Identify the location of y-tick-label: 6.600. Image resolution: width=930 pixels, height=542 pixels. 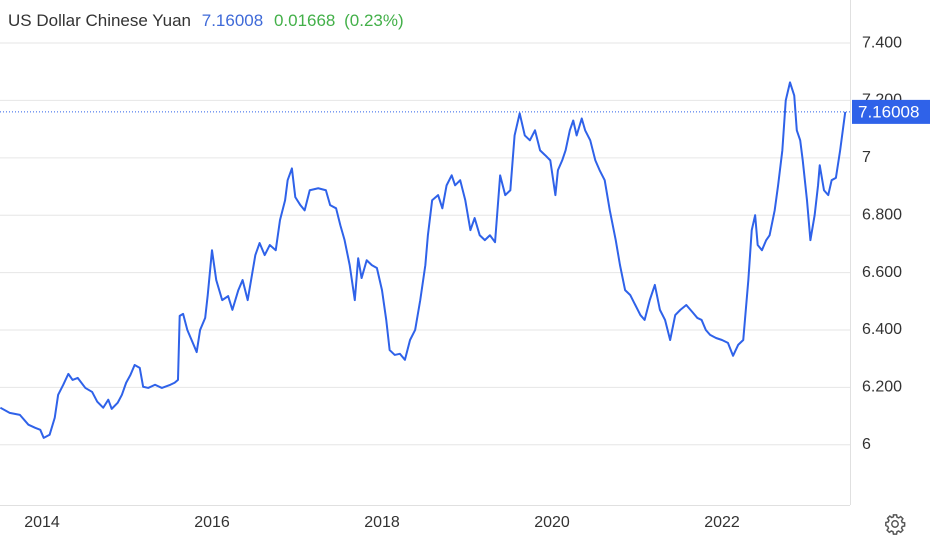
(882, 272).